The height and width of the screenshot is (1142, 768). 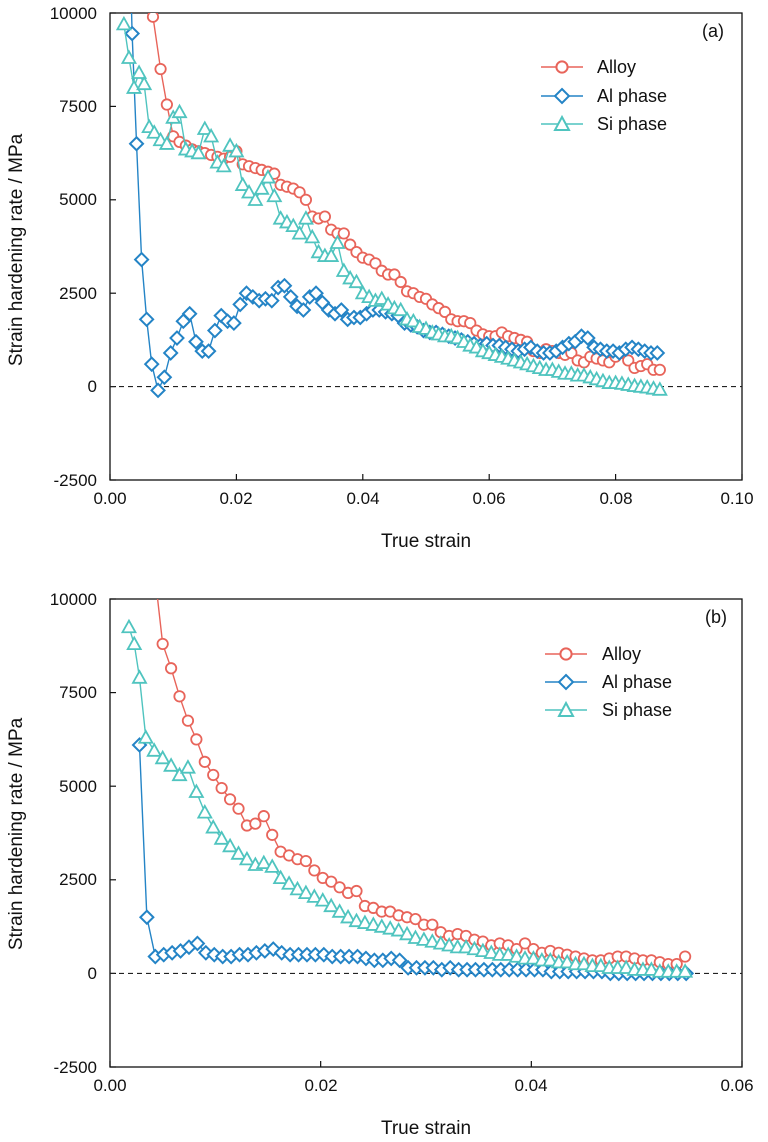 What do you see at coordinates (736, 498) in the screenshot?
I see `x-tick-label: 0.10` at bounding box center [736, 498].